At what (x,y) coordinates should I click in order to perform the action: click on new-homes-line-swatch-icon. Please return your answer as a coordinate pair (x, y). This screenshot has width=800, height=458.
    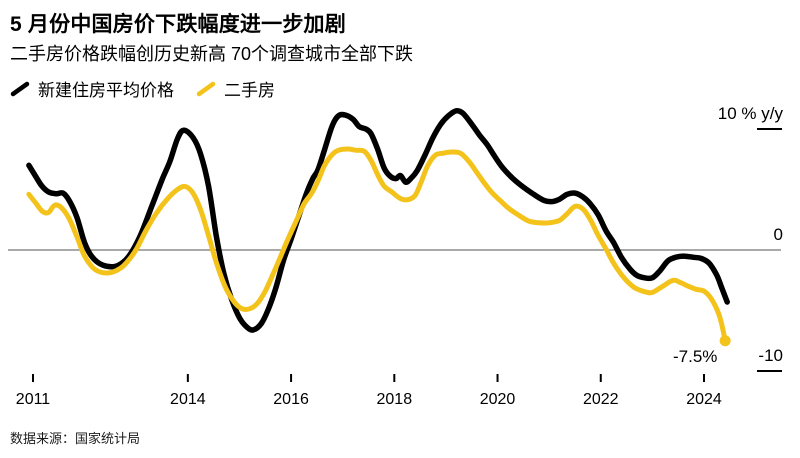
    Looking at the image, I should click on (20, 88).